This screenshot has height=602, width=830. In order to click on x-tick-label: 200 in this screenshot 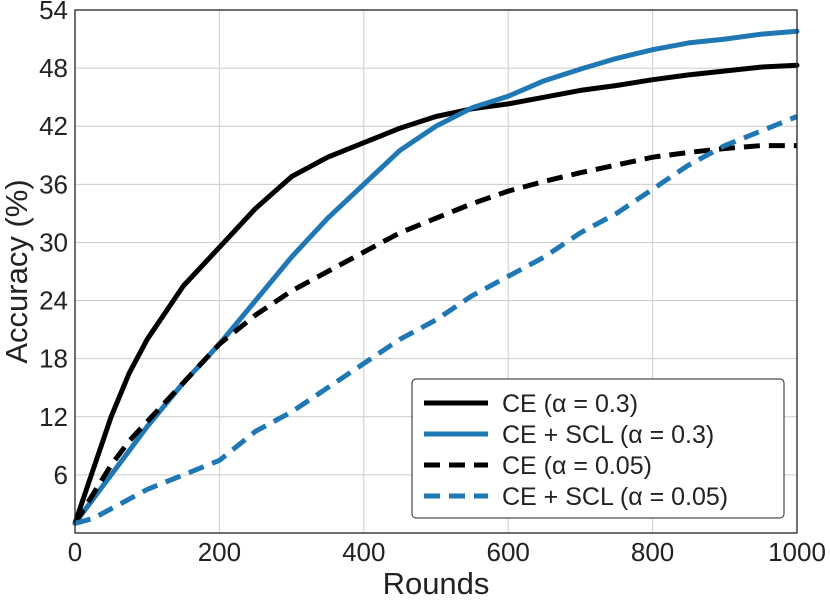, I will do `click(219, 552)`.